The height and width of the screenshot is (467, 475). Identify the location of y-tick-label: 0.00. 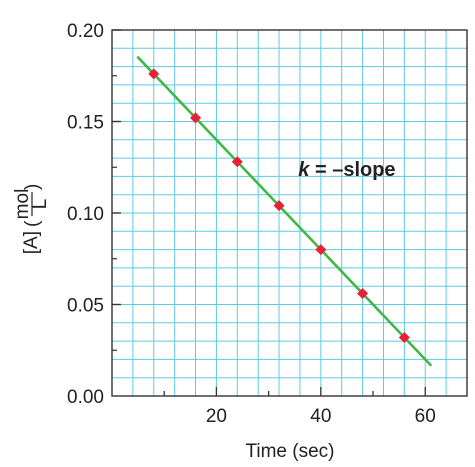
(85, 397).